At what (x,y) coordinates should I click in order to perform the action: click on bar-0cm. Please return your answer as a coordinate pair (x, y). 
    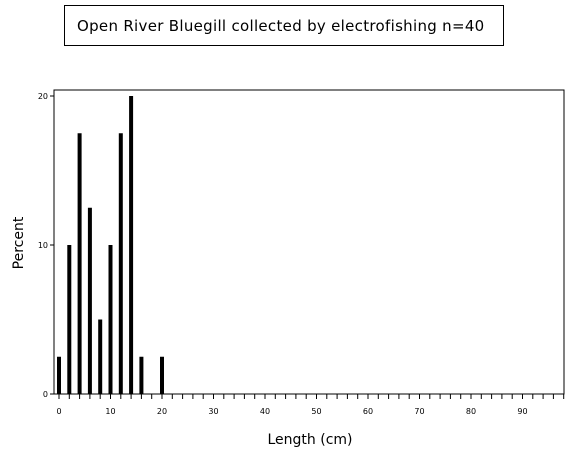
    Looking at the image, I should click on (59, 375).